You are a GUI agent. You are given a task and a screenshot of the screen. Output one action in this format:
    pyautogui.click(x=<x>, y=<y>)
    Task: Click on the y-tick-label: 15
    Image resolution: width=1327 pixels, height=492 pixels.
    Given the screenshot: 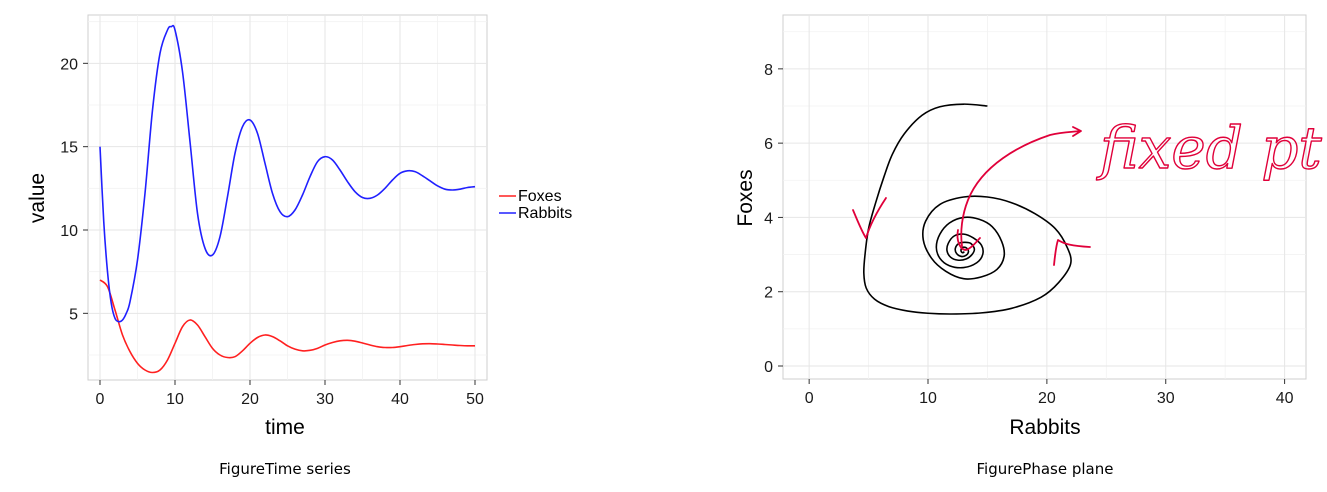 What is the action you would take?
    pyautogui.click(x=69, y=148)
    